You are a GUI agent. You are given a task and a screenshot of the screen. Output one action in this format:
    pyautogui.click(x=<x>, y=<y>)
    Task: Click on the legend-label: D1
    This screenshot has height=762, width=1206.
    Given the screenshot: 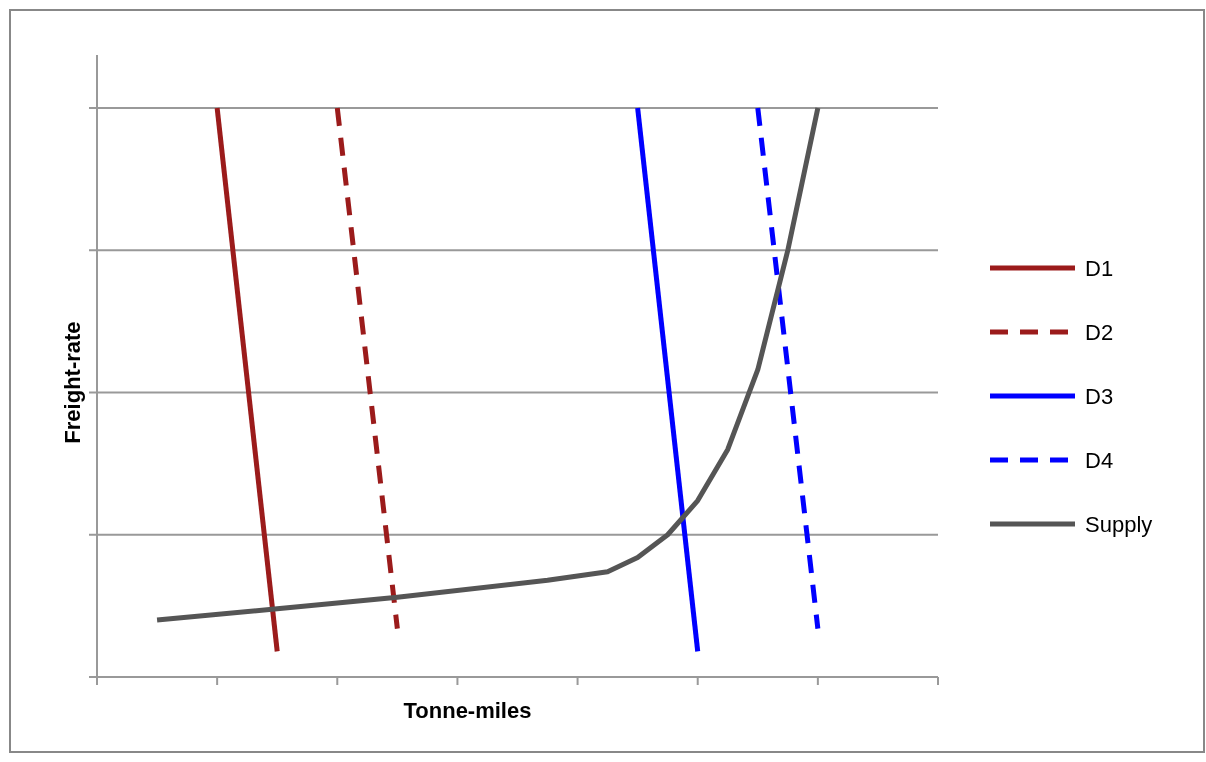 What is the action you would take?
    pyautogui.click(x=1099, y=268)
    